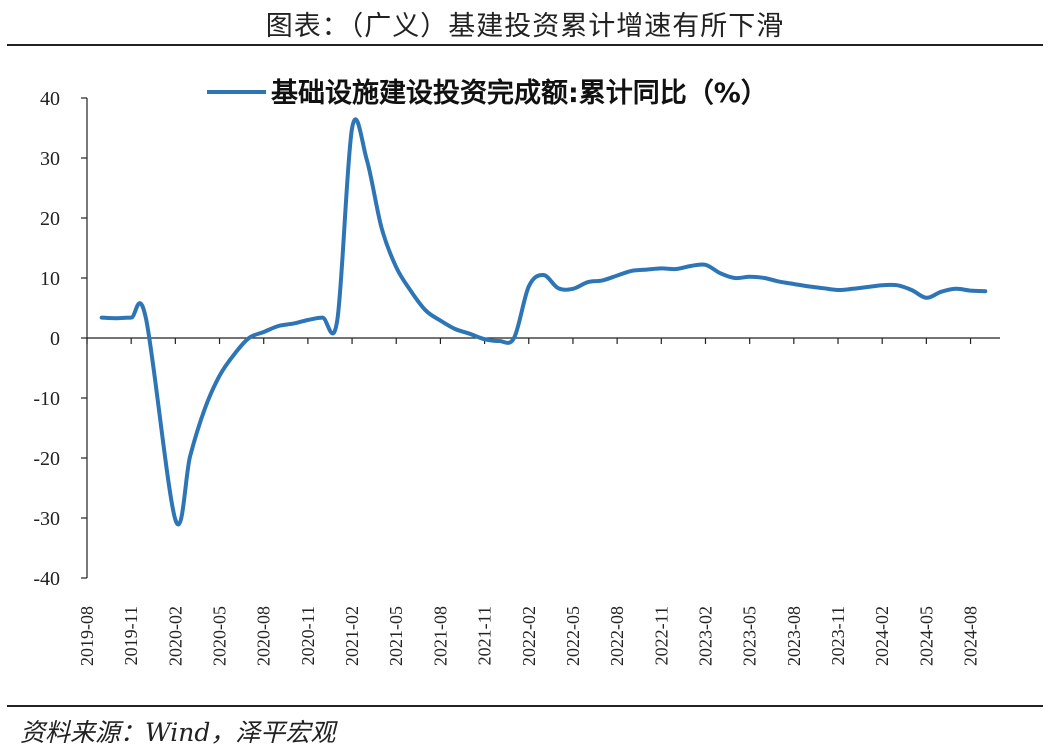 Image resolution: width=1050 pixels, height=750 pixels. What do you see at coordinates (178, 732) in the screenshot?
I see `source-note: 资料来源：Wind，泽平宏观` at bounding box center [178, 732].